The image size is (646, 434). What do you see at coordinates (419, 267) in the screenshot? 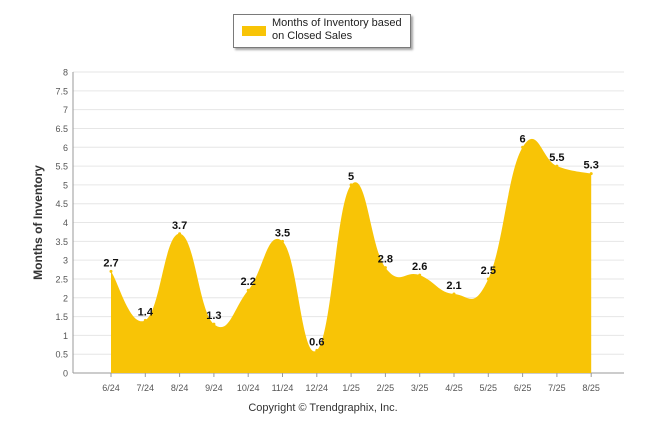
I see `data-label: 2.6` at bounding box center [419, 267].